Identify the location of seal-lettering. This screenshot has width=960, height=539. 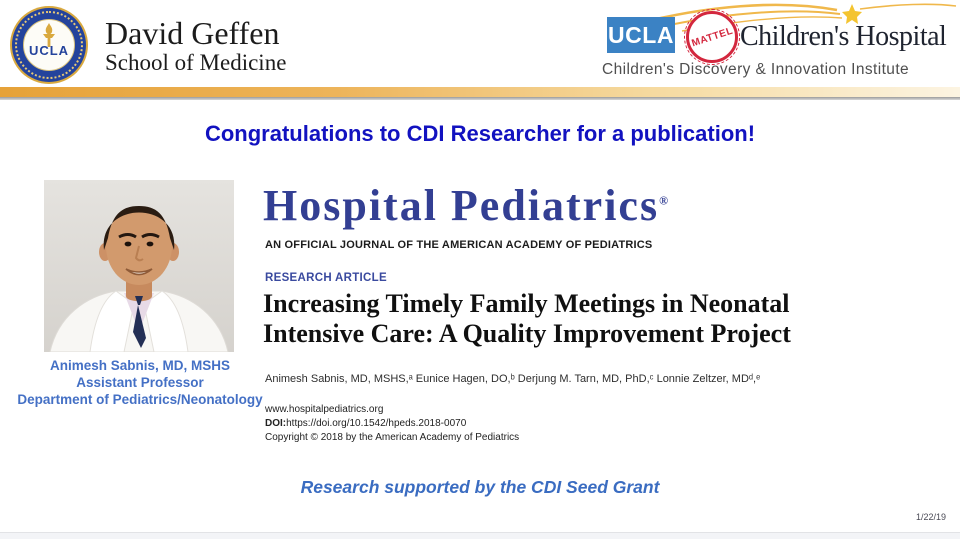
(49, 45).